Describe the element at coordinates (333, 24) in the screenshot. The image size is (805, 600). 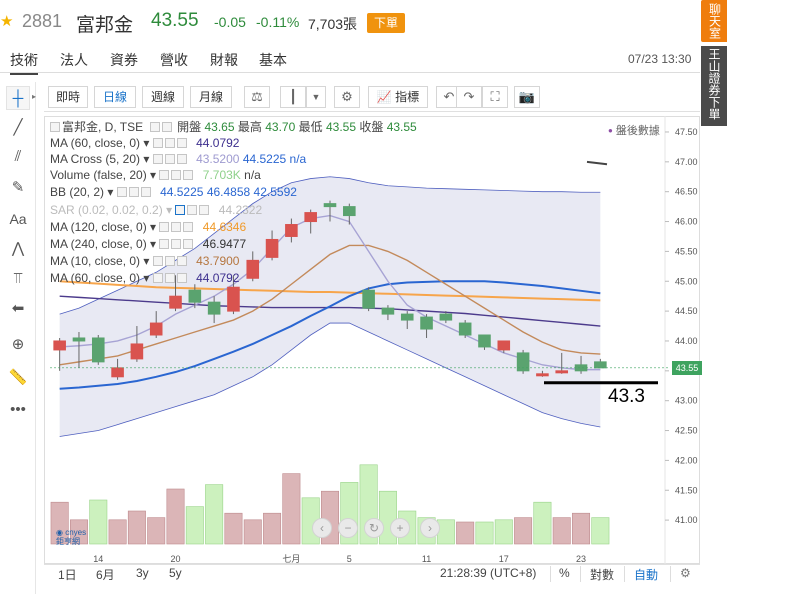
I see `stock-volume: 7,703張` at that location.